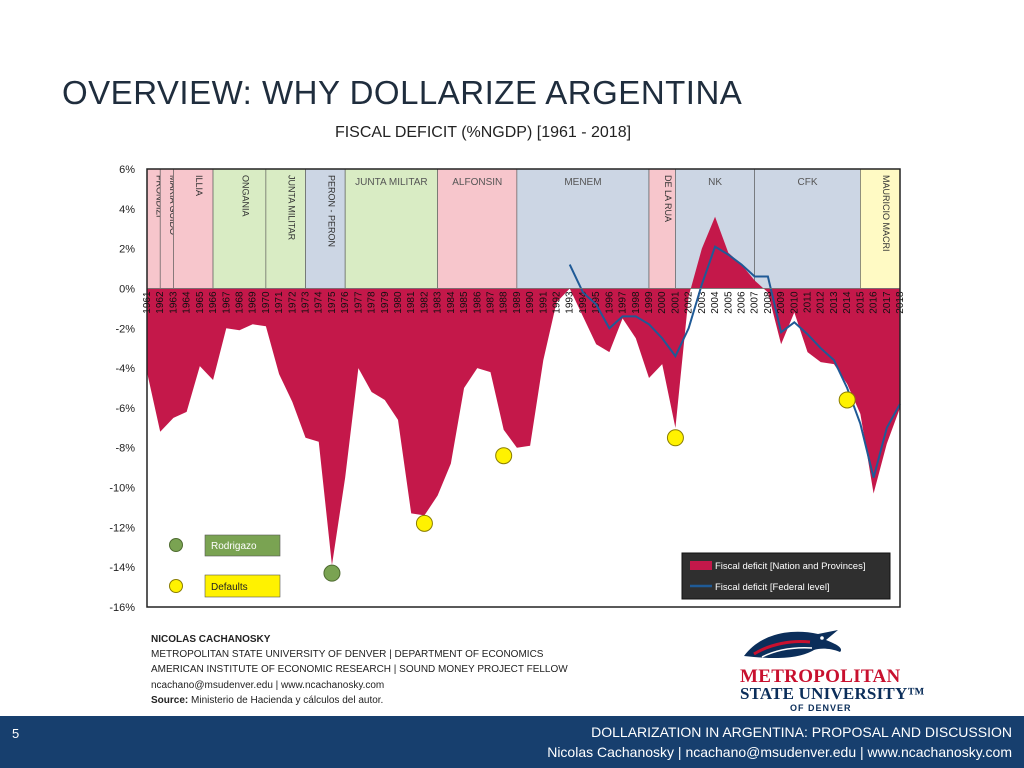 This screenshot has width=1024, height=768. I want to click on x-tick-label: 2007, so click(755, 302).